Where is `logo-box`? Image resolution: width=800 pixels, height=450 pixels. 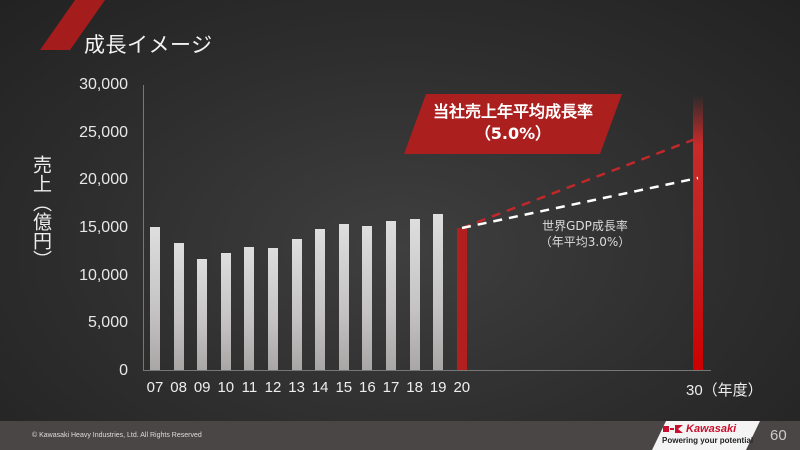 logo-box is located at coordinates (706, 435).